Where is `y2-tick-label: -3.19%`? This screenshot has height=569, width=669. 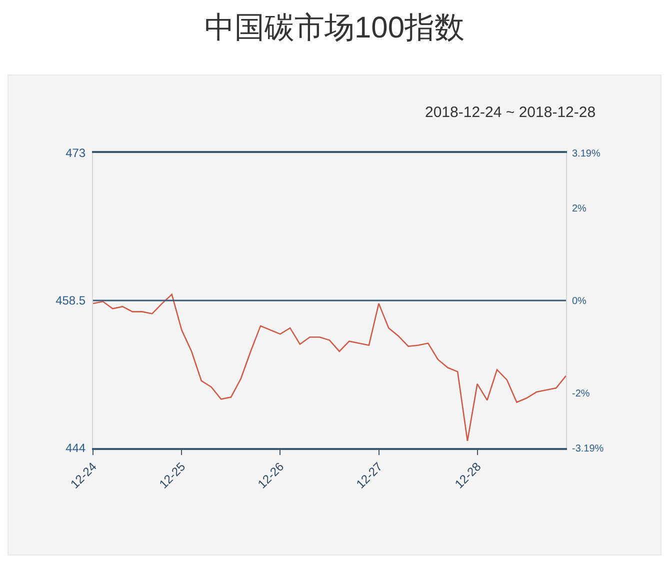 y2-tick-label: -3.19% is located at coordinates (588, 449).